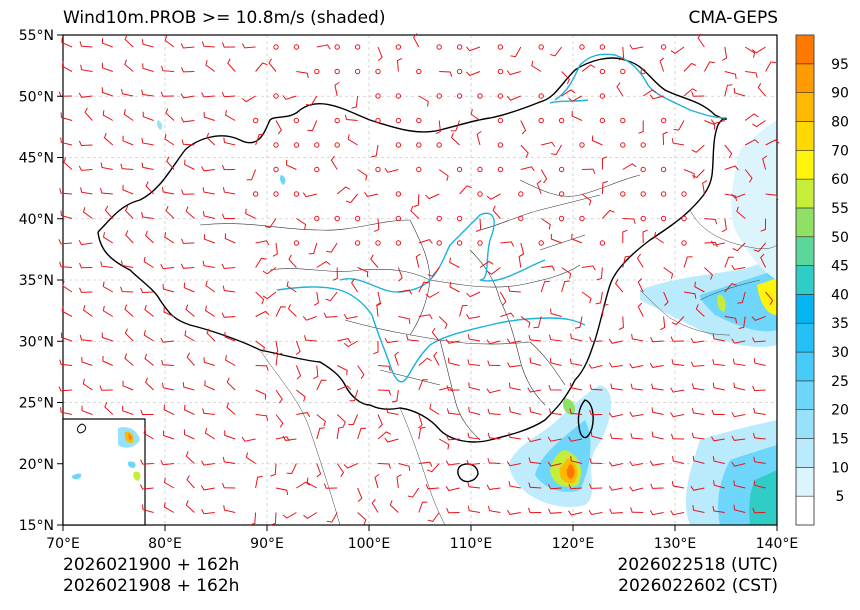  I want to click on colorbar-label: 15, so click(840, 440).